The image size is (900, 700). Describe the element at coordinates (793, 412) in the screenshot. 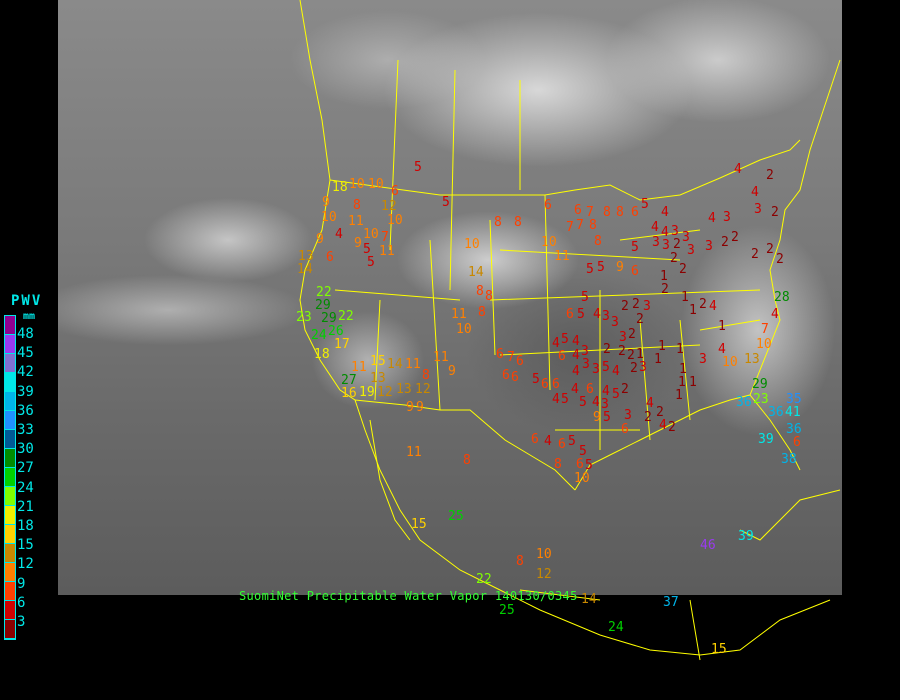

I see `station-pwv-value: 41` at that location.